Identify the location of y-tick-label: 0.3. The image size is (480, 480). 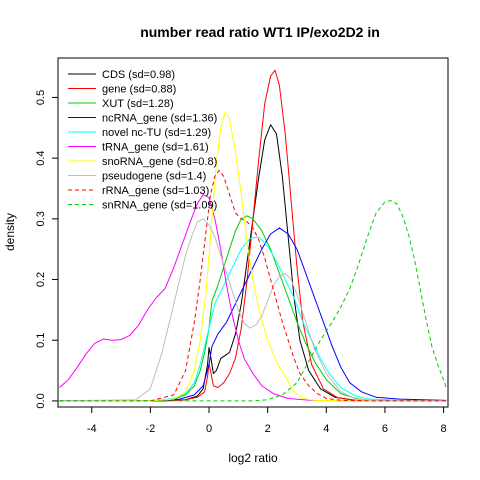
(41, 218).